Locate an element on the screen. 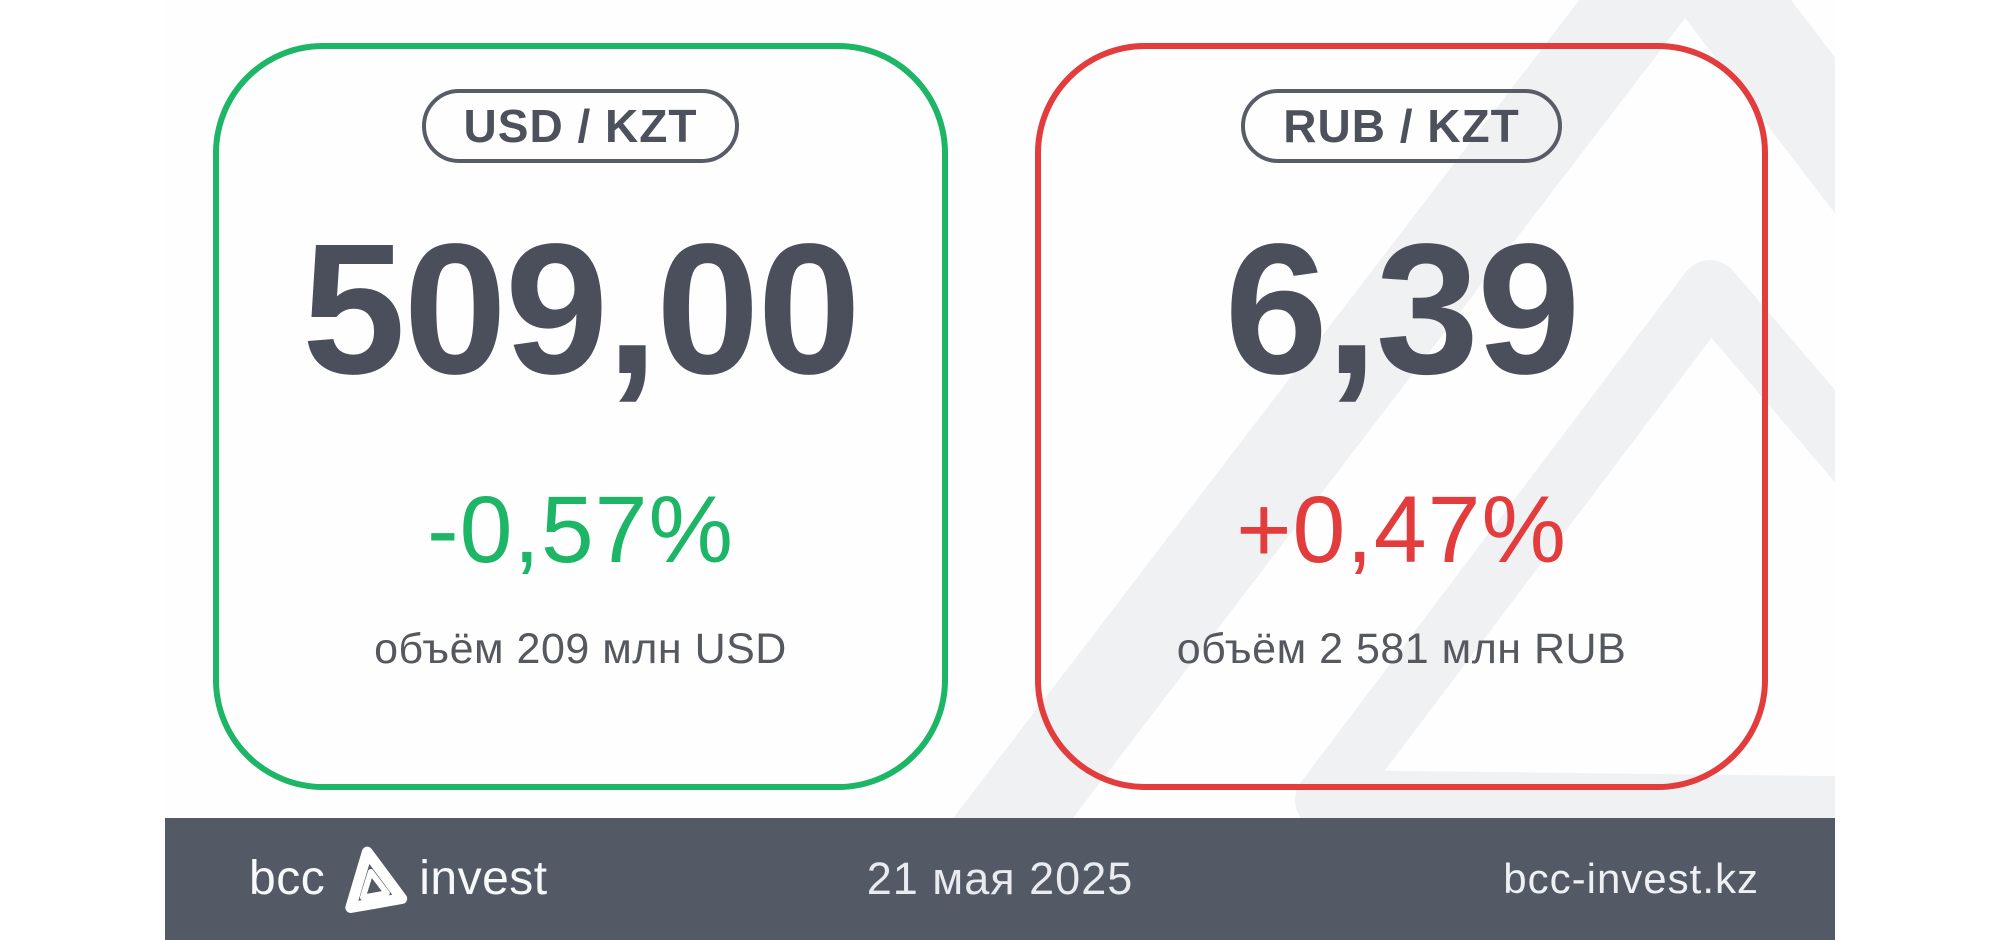 Image resolution: width=2000 pixels, height=940 pixels. date-label: 21 мая 2025 is located at coordinates (1000, 878).